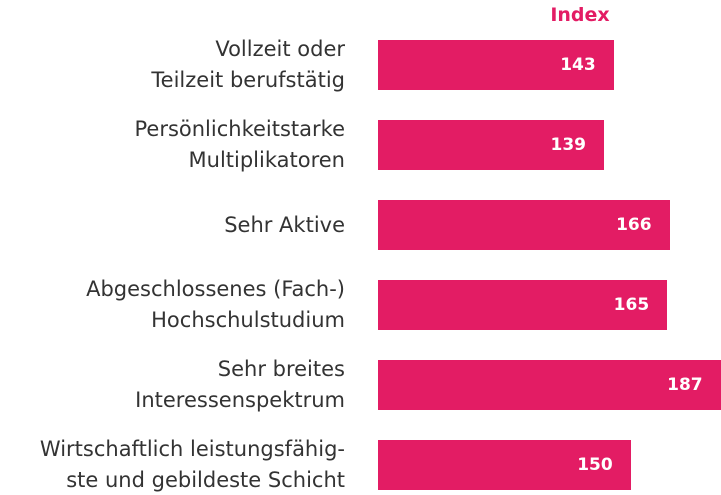 This screenshot has width=721, height=495. Describe the element at coordinates (595, 465) in the screenshot. I see `value-label: 150` at that location.